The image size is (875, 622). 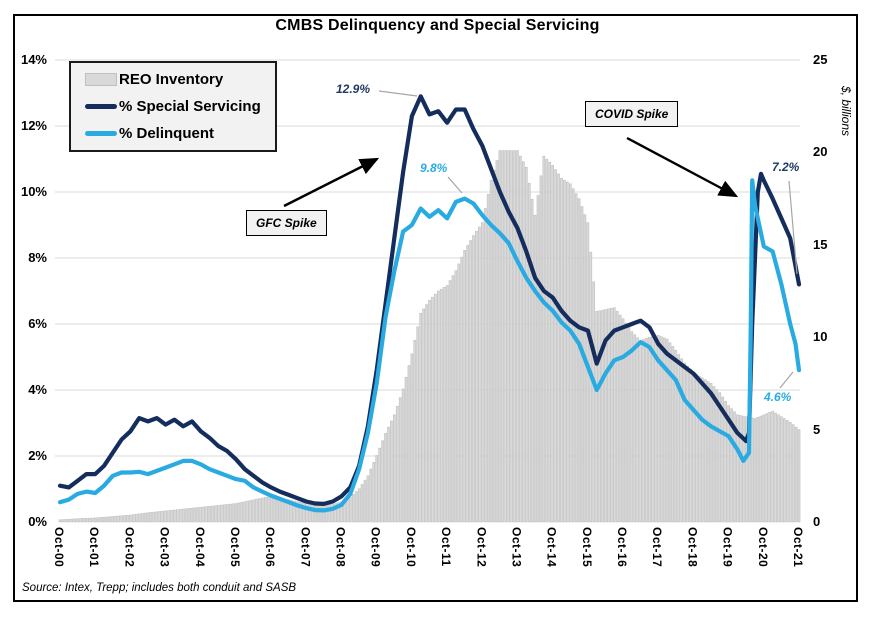 What do you see at coordinates (270, 547) in the screenshot?
I see `x-axis-tick-label: Oct-06` at bounding box center [270, 547].